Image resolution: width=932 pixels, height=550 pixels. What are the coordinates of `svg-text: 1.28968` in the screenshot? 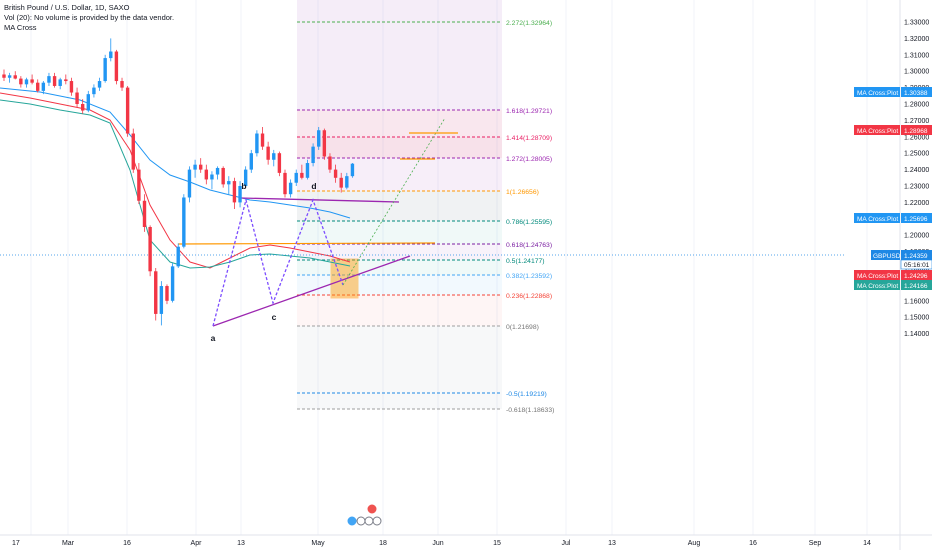 It's located at (916, 131).